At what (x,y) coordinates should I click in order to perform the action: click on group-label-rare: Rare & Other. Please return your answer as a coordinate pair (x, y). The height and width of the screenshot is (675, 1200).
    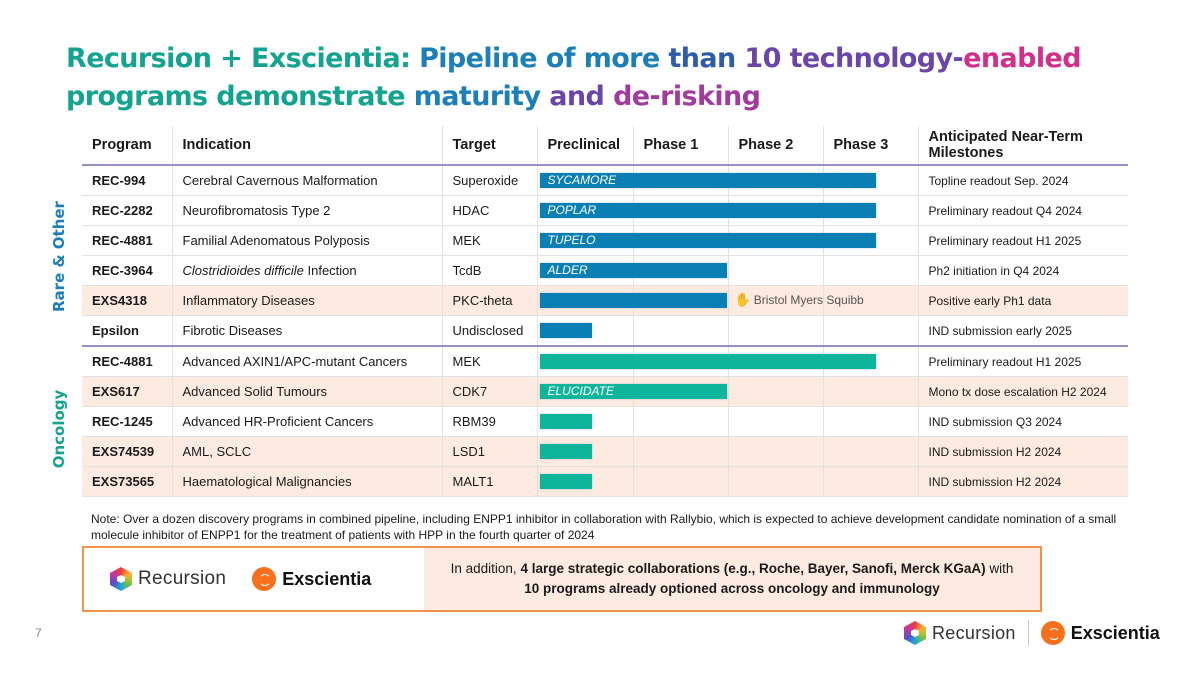
    Looking at the image, I should click on (59, 256).